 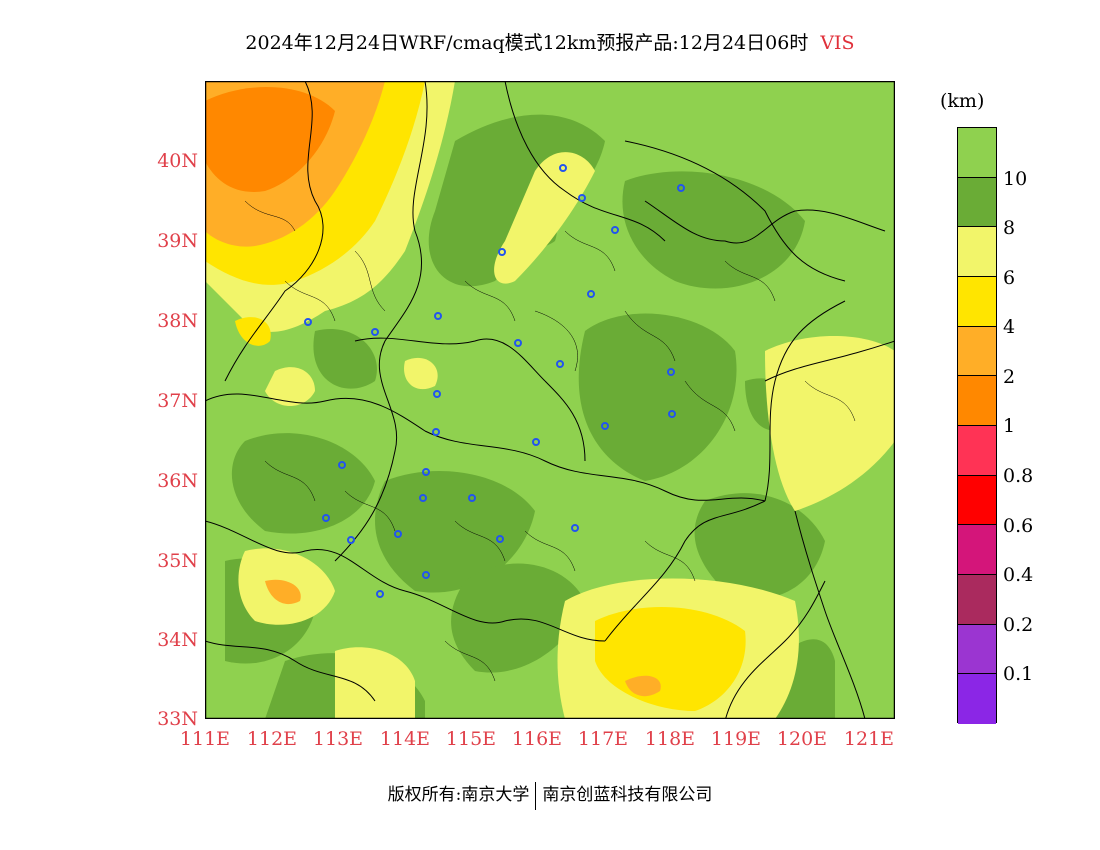 I want to click on lon-label-112e: 112E, so click(x=272, y=739).